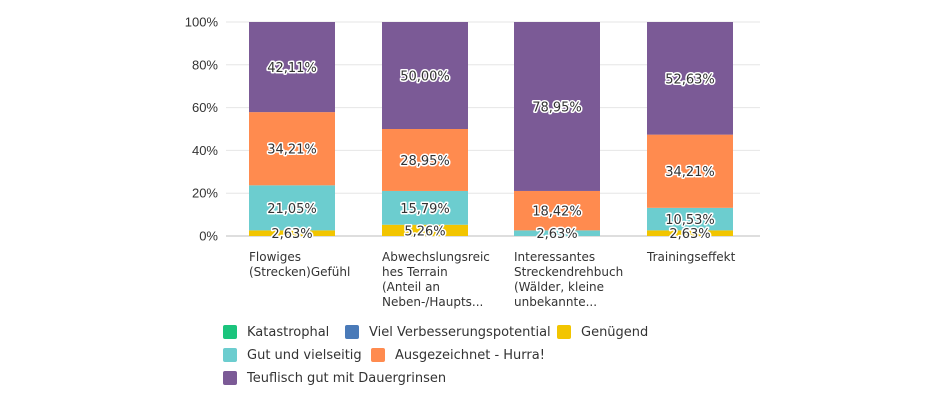 The image size is (950, 409). I want to click on data-label: 42,11%, so click(292, 68).